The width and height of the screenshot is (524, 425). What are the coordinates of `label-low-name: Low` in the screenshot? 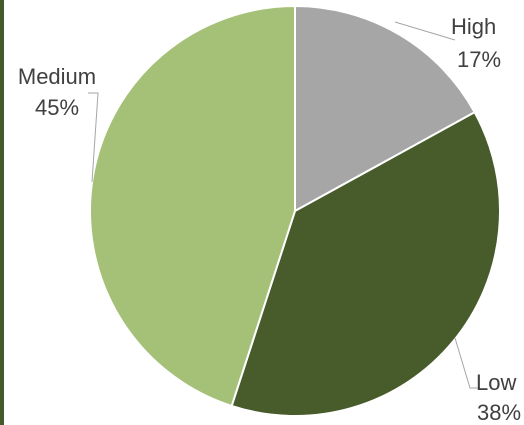 It's located at (496, 382).